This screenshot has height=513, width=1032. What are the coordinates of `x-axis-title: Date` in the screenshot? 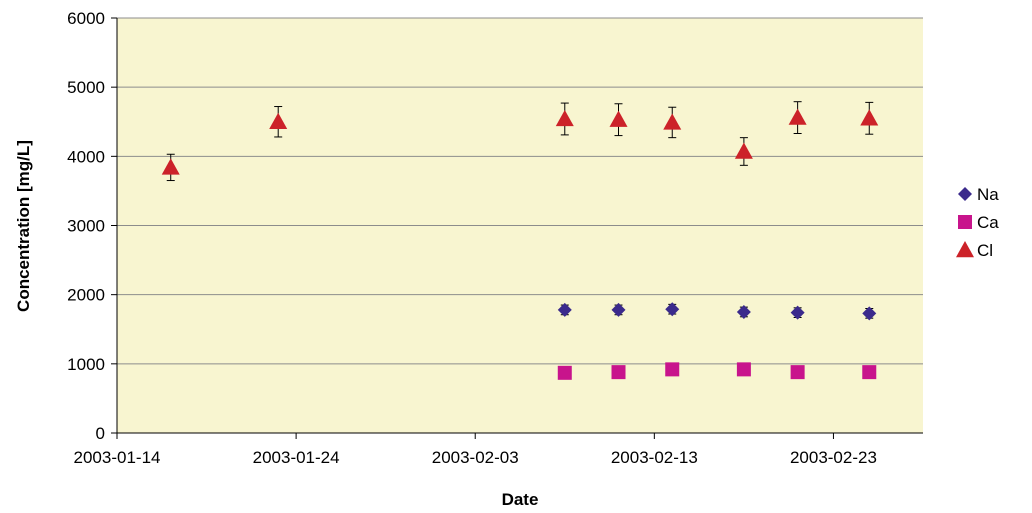 It's located at (520, 499).